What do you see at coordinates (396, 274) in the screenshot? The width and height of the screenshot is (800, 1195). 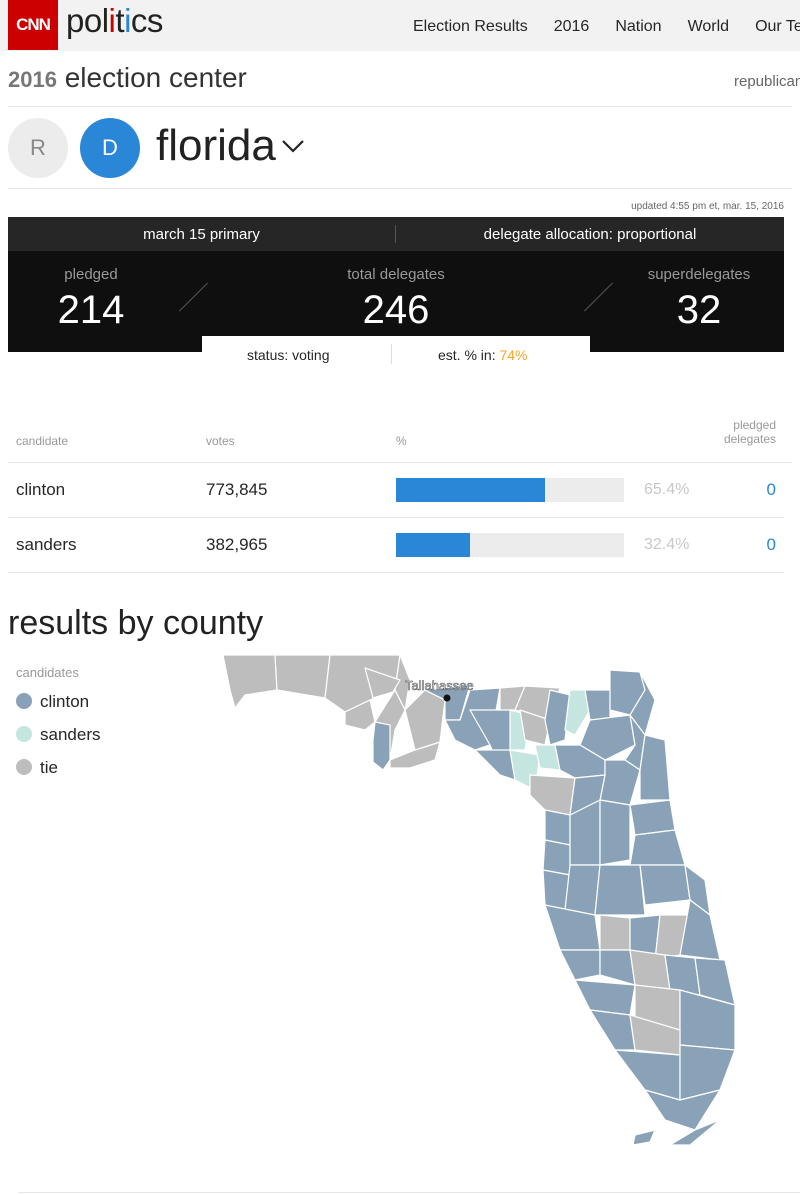 I see `total-delegates-label: total delegates` at bounding box center [396, 274].